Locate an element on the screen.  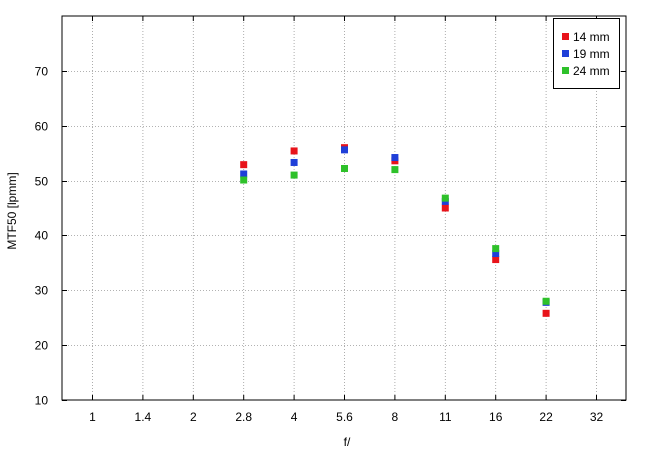
x-tick-label: 16 is located at coordinates (496, 417).